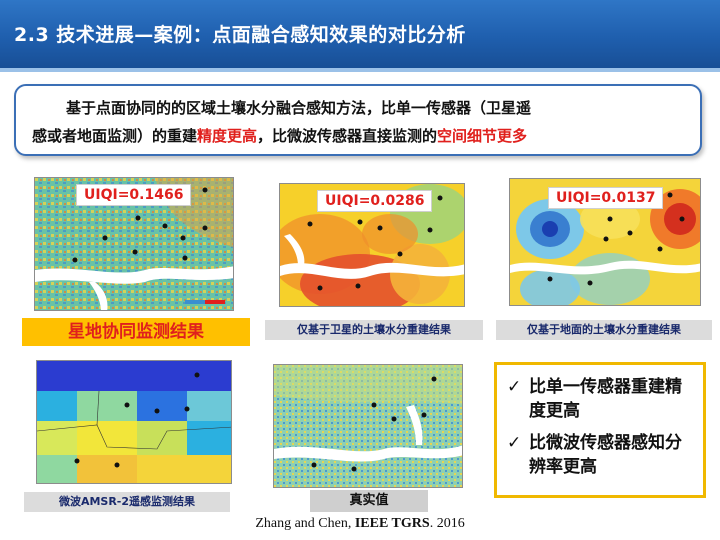 This screenshot has width=720, height=540. I want to click on title-bar: 2.3 技术进展—案例：点面融合感知效果的对比分析, so click(360, 34).